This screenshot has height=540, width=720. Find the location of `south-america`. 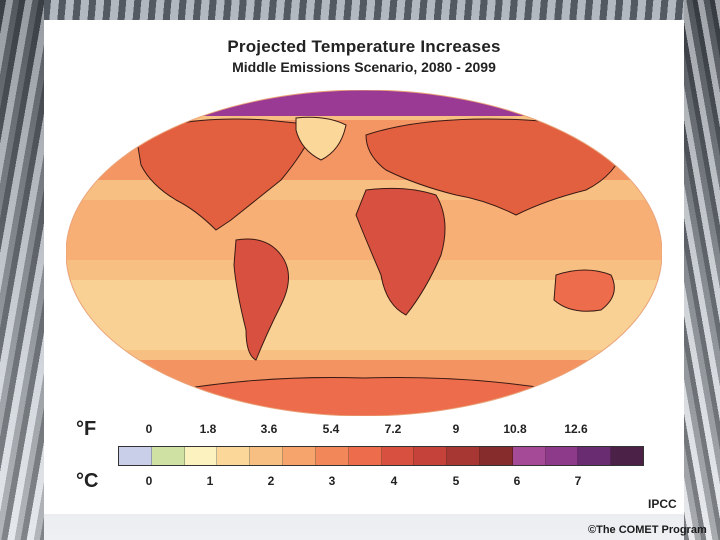

south-america is located at coordinates (261, 299).